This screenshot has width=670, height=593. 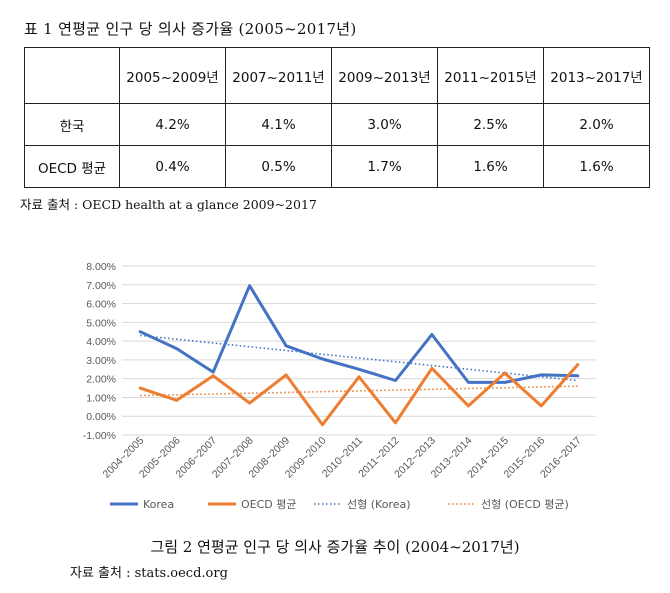 What do you see at coordinates (384, 166) in the screenshot?
I see `table-cell: 1.7%` at bounding box center [384, 166].